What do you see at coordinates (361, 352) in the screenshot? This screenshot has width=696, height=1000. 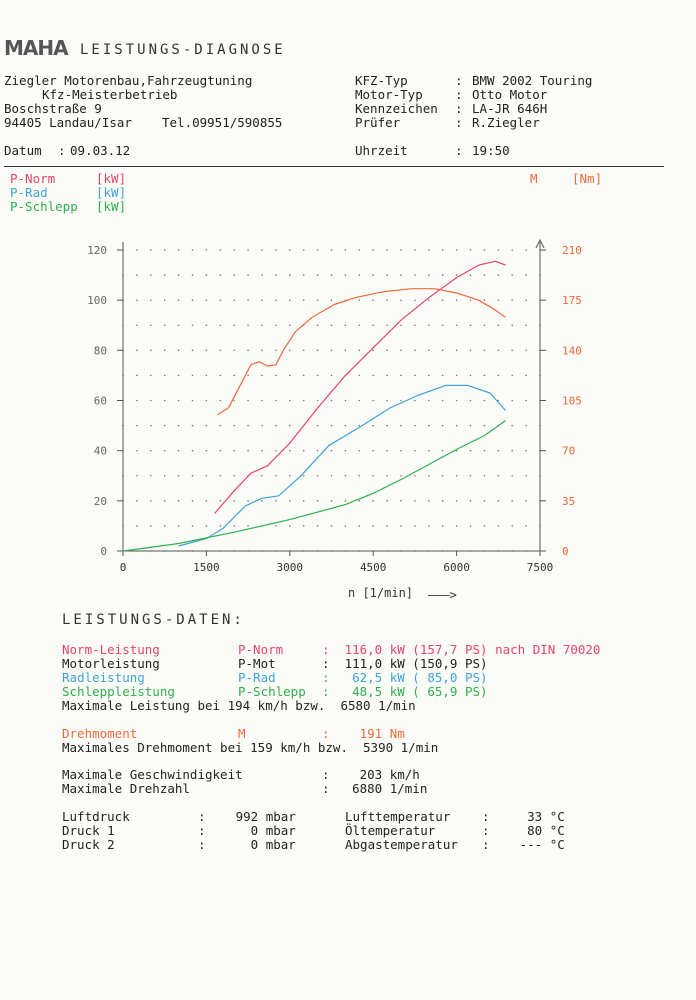 I see `series-m-line` at bounding box center [361, 352].